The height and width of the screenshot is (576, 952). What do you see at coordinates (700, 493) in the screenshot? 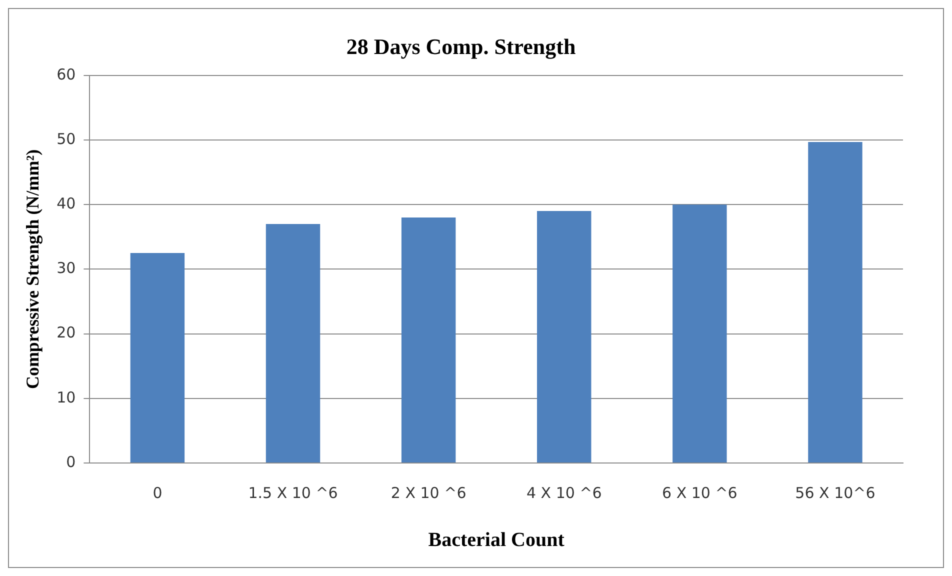
I see `x-tick-label: 6 X 10 ^6` at bounding box center [700, 493].